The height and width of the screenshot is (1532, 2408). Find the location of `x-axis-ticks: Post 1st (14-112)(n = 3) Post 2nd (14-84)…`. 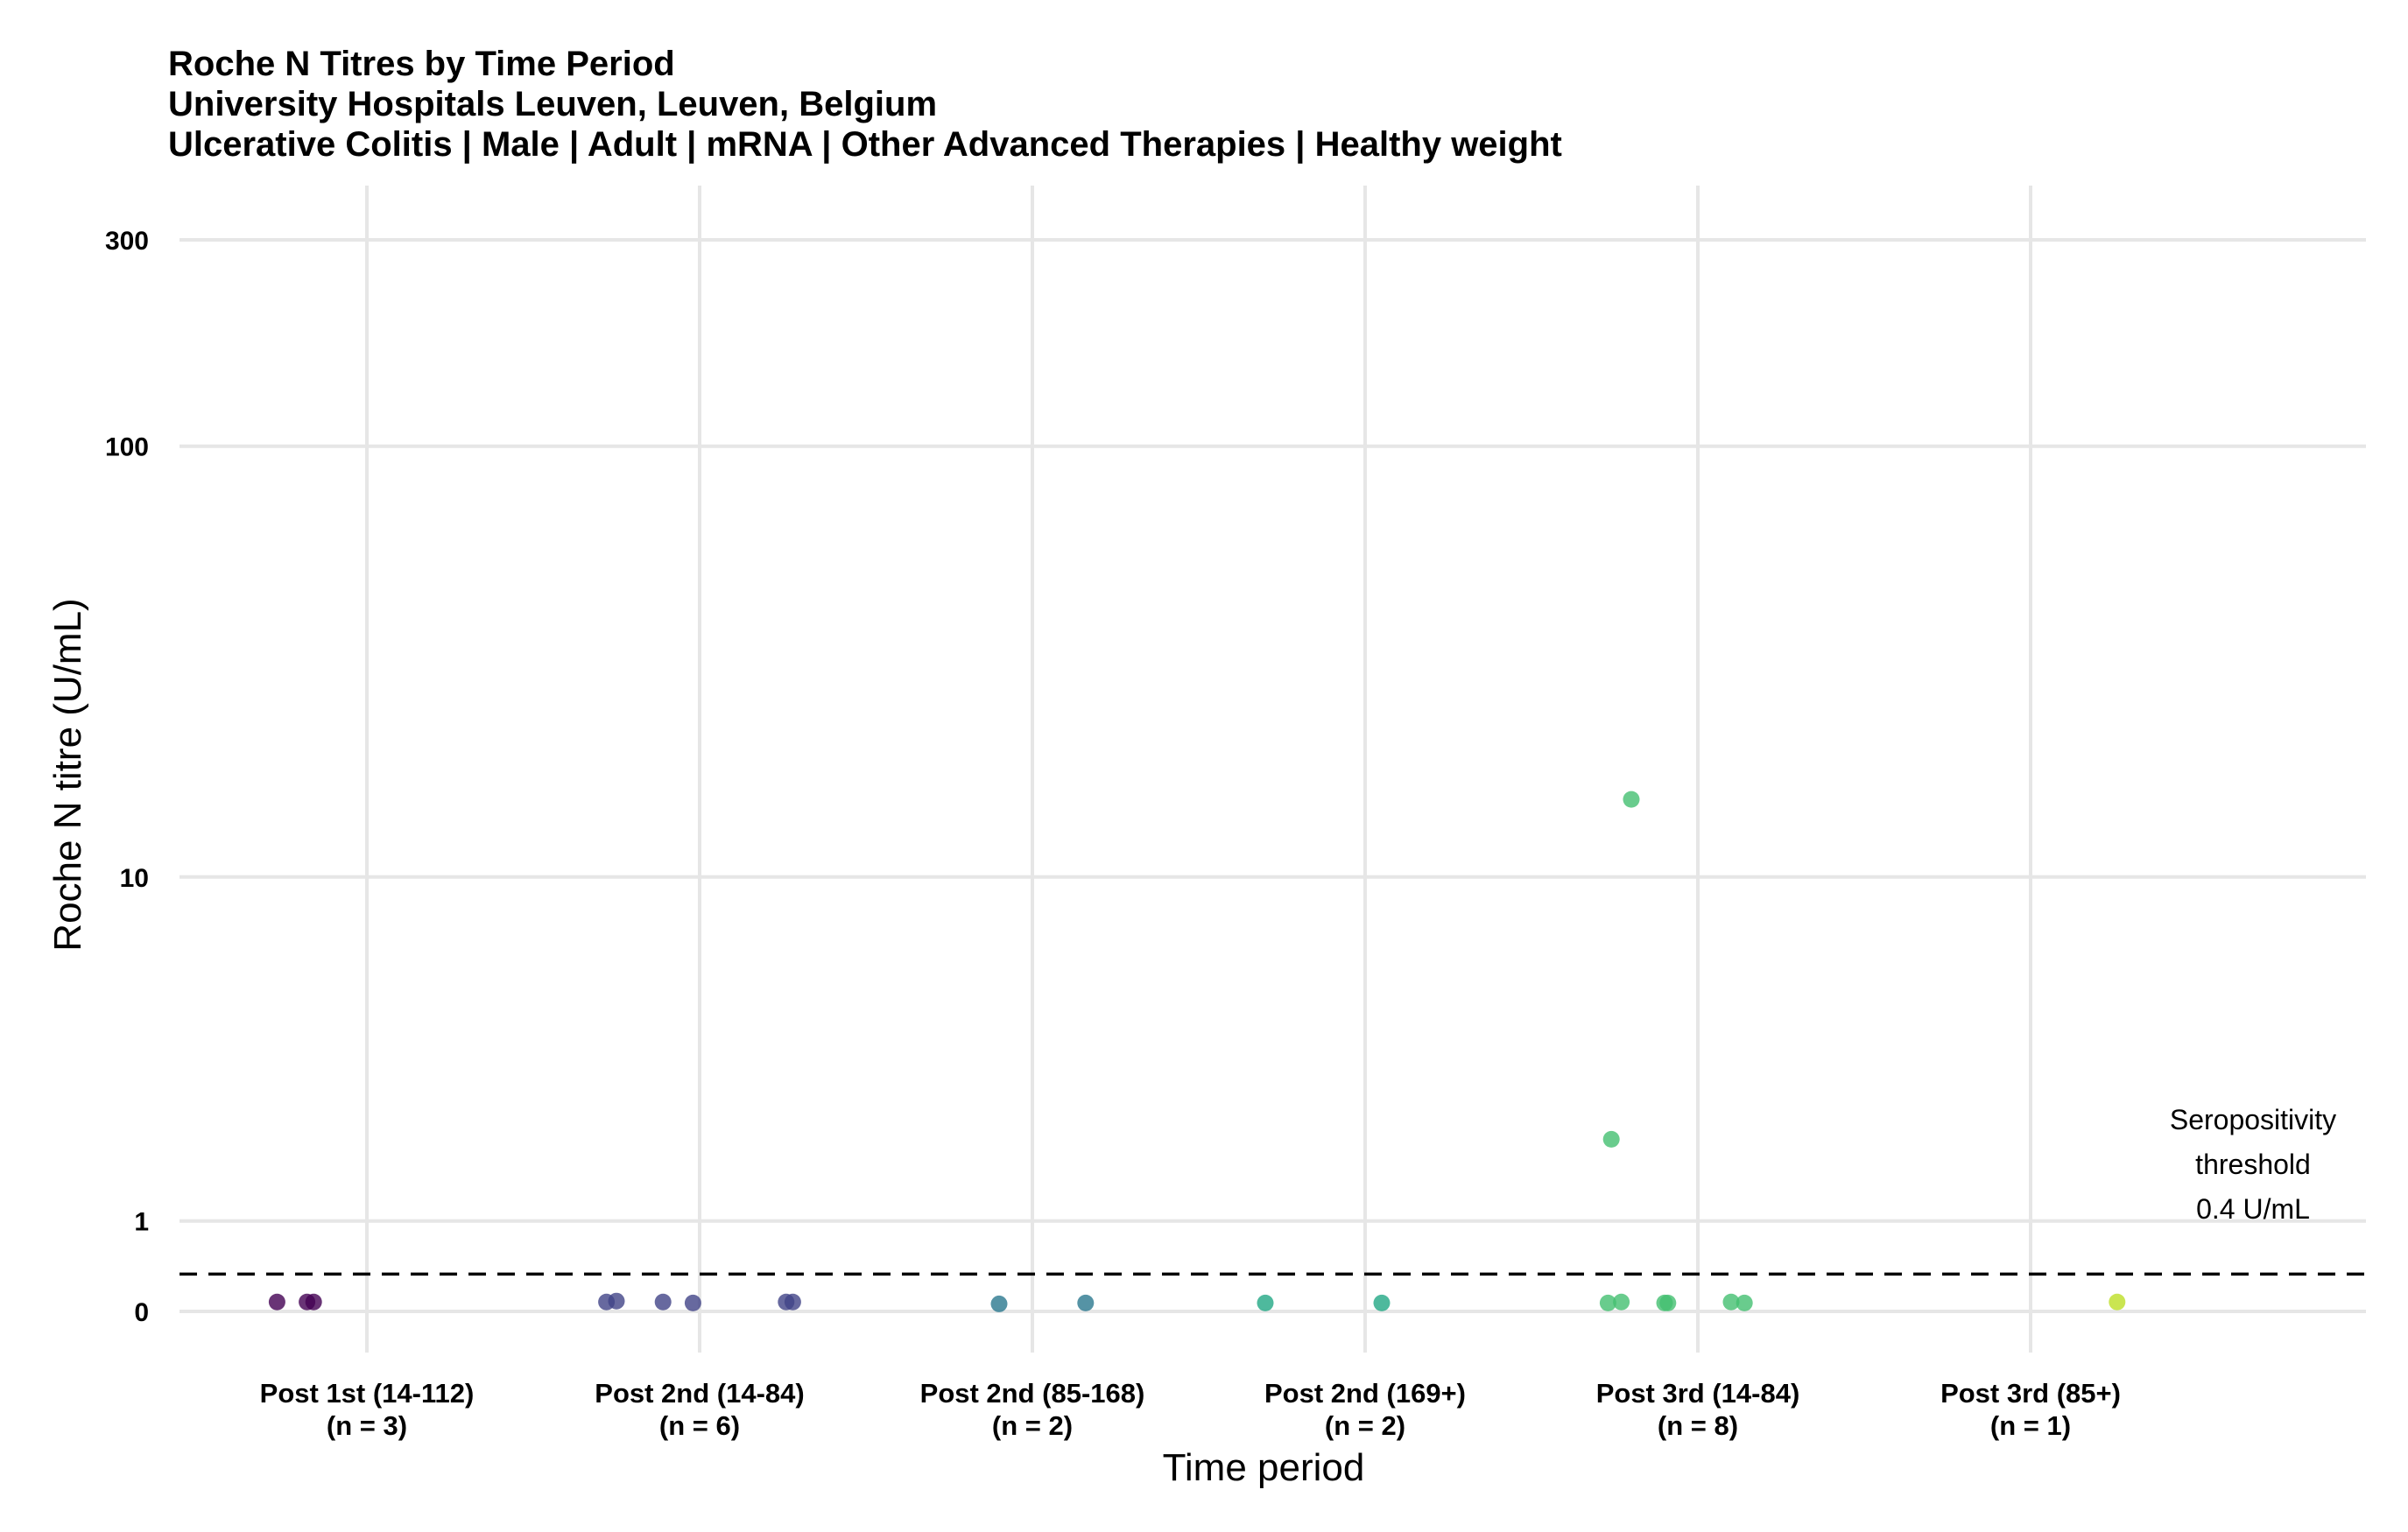

x-axis-ticks: Post 1st (14-112)(n = 3) Post 2nd (14-84)… is located at coordinates (1190, 1410).